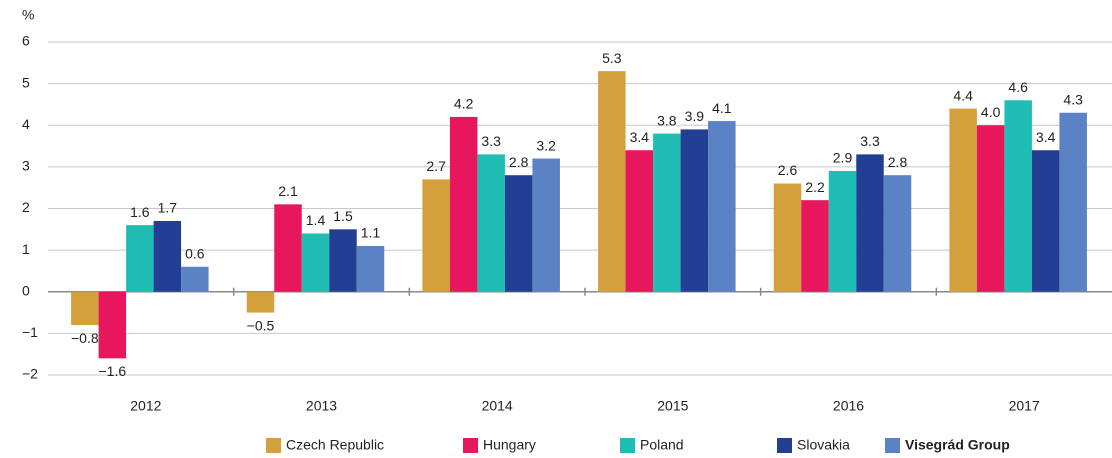 The height and width of the screenshot is (458, 1112). Describe the element at coordinates (667, 120) in the screenshot. I see `value-label: 3.8` at that location.